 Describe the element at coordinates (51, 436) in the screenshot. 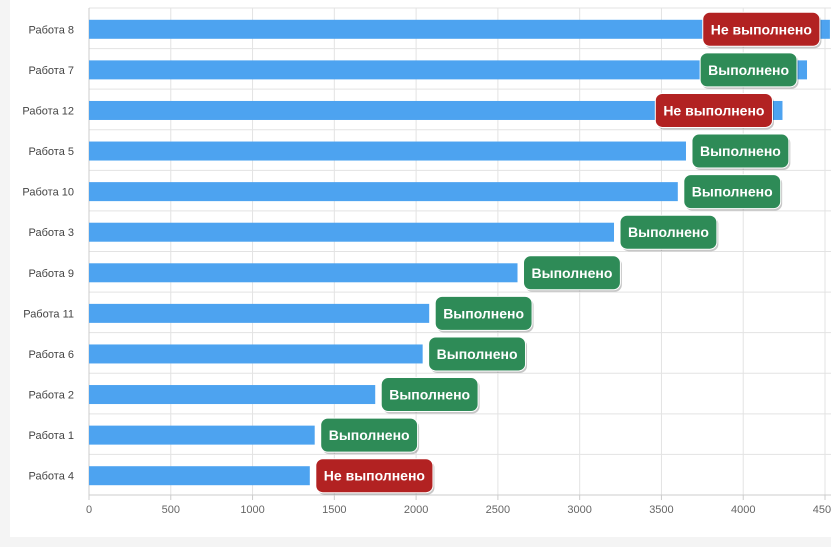

I see `category-label: Работа 1` at that location.